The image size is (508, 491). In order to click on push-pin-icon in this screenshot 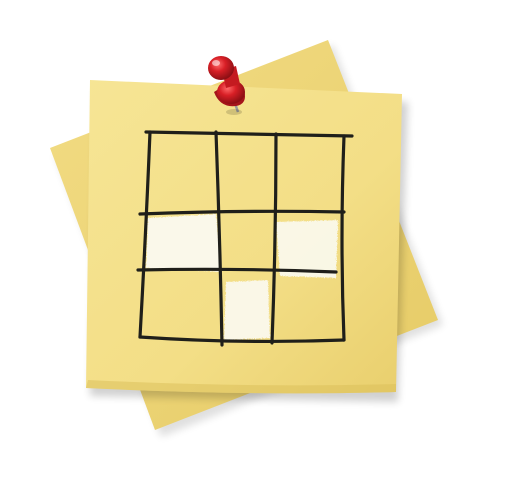, I will do `click(226, 85)`.